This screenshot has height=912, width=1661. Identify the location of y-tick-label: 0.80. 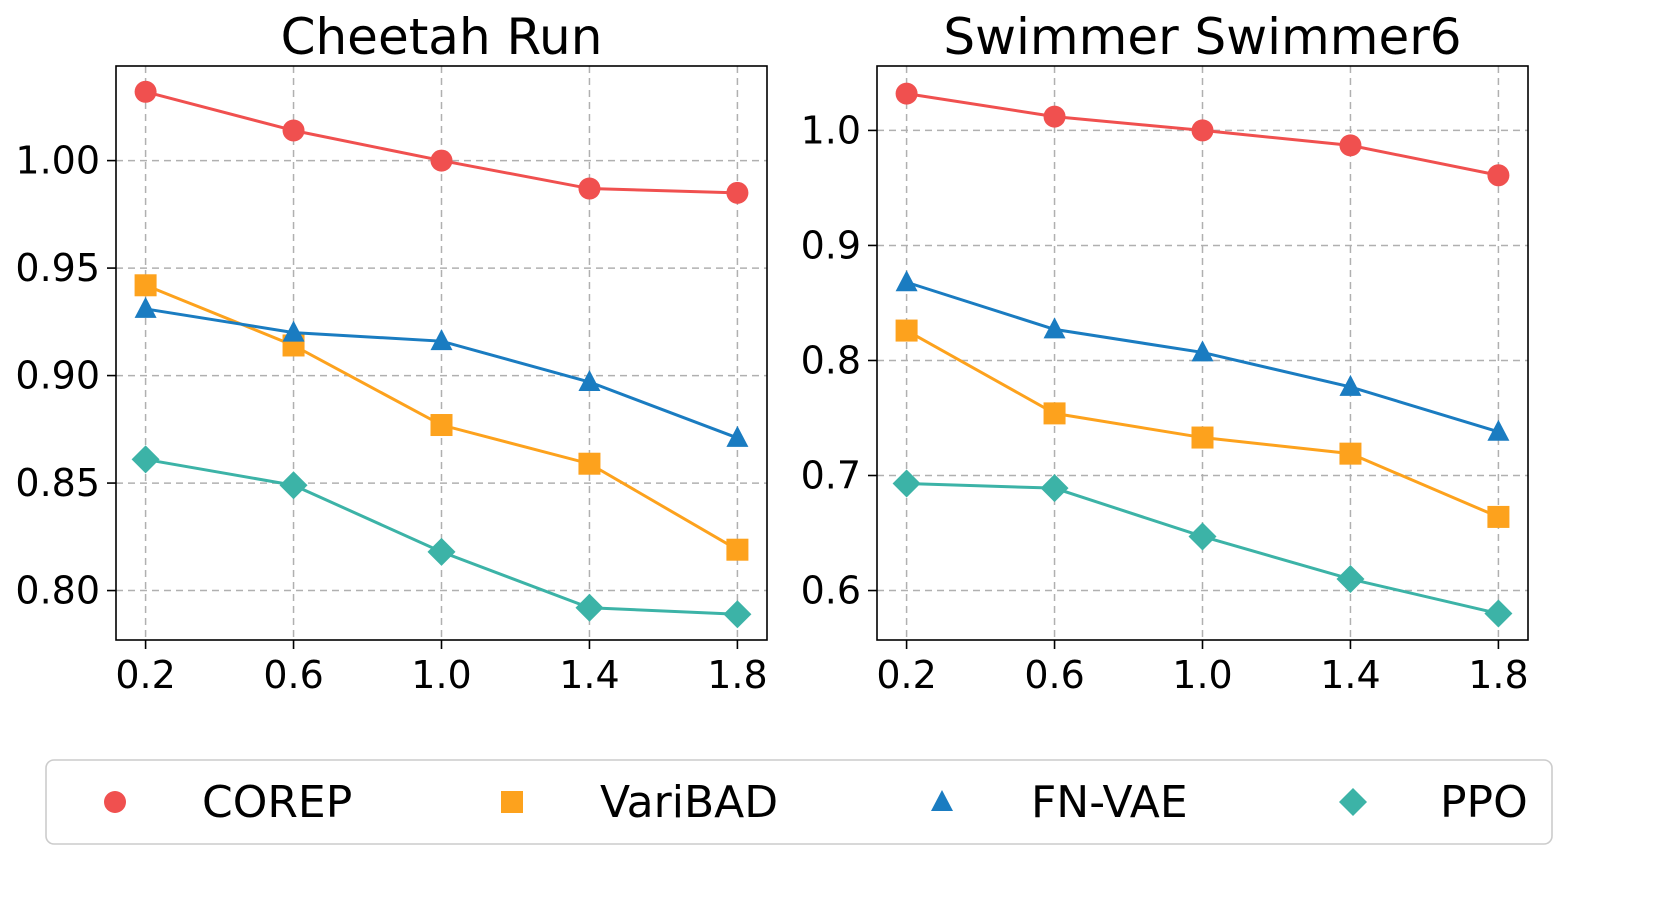
(57, 591).